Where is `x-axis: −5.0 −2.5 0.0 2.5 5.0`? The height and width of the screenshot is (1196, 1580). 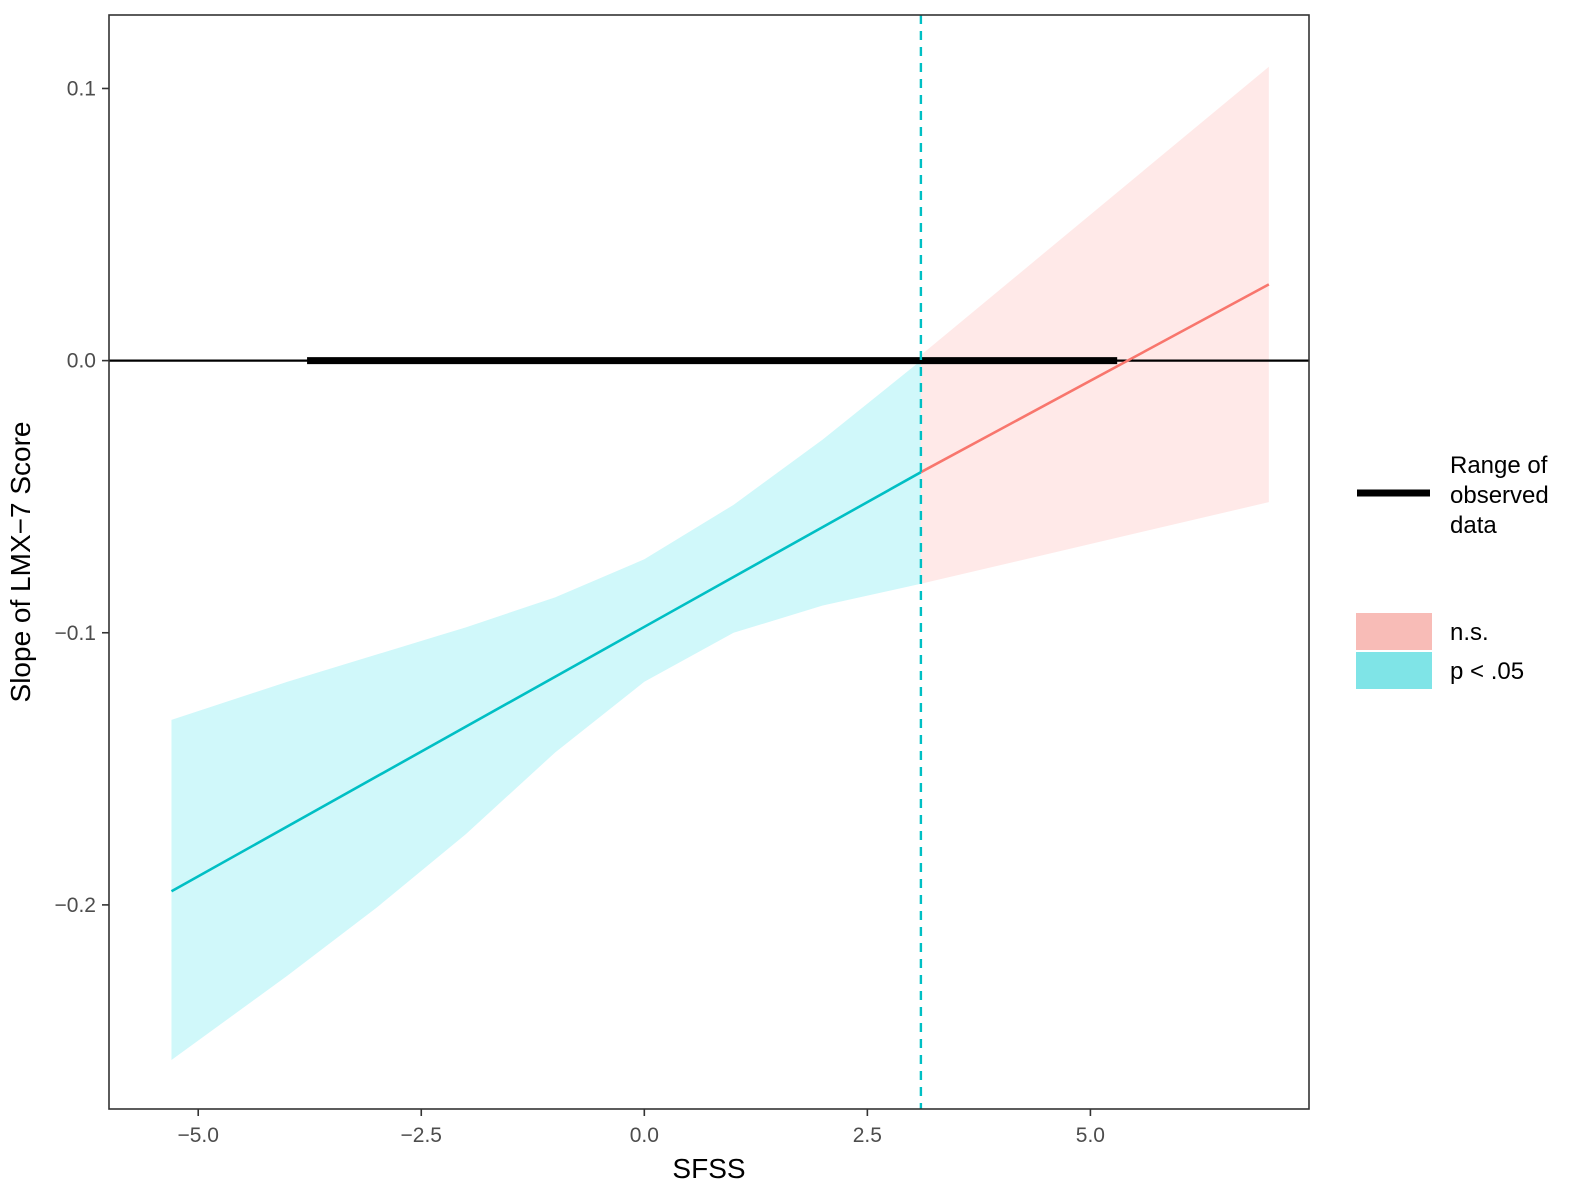 x-axis: −5.0 −2.5 0.0 2.5 5.0 is located at coordinates (641, 1128).